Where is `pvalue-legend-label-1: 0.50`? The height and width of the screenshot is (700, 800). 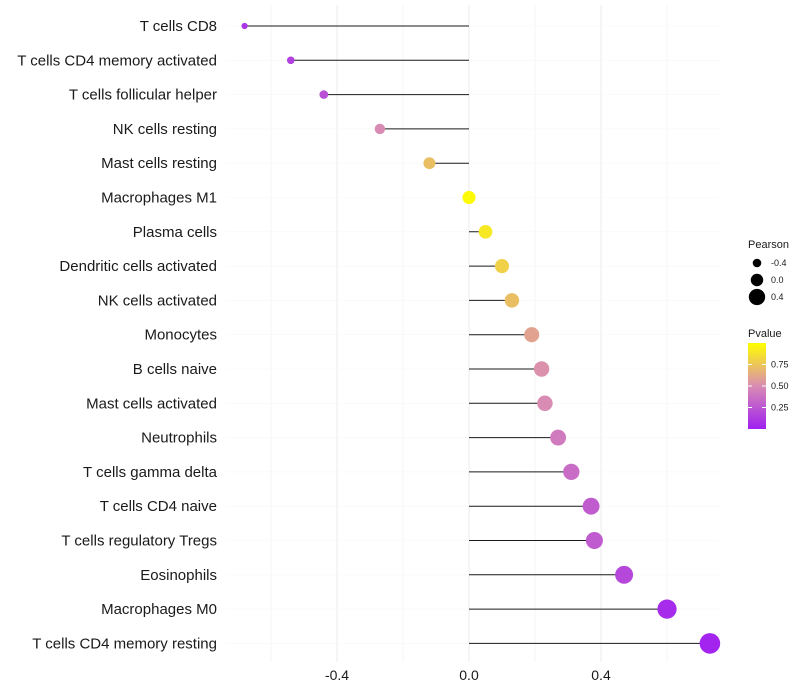 pvalue-legend-label-1: 0.50 is located at coordinates (780, 386).